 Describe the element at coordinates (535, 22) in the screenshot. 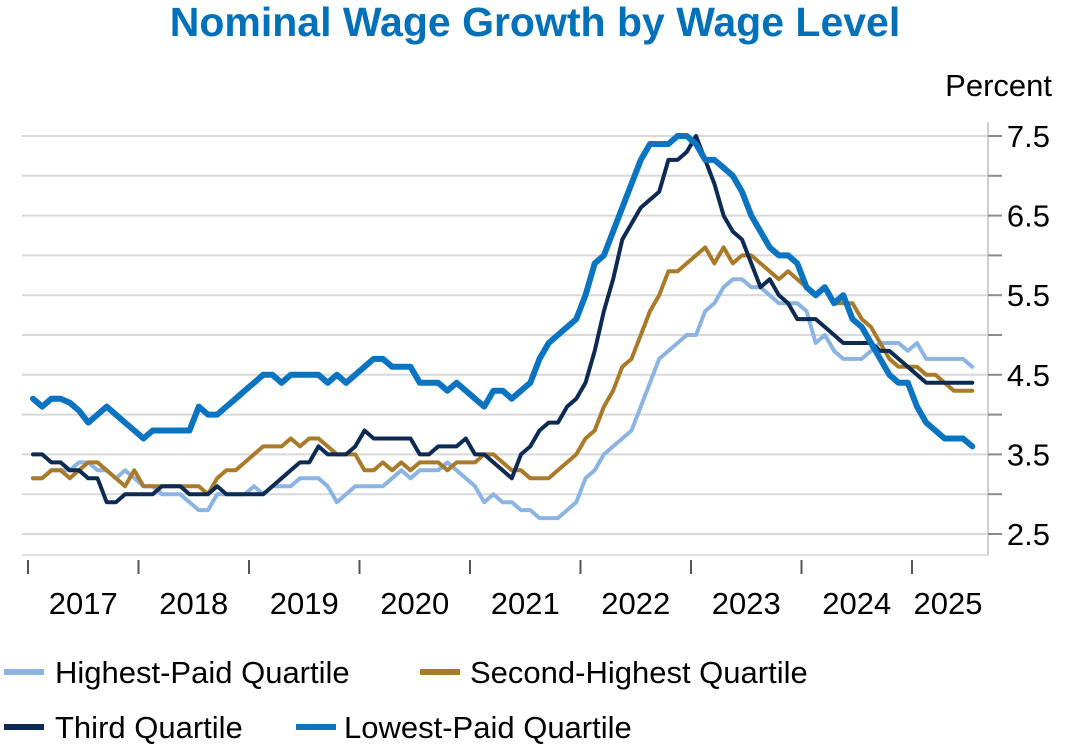

I see `chart-title: Nominal Wage Growth by Wage Level` at that location.